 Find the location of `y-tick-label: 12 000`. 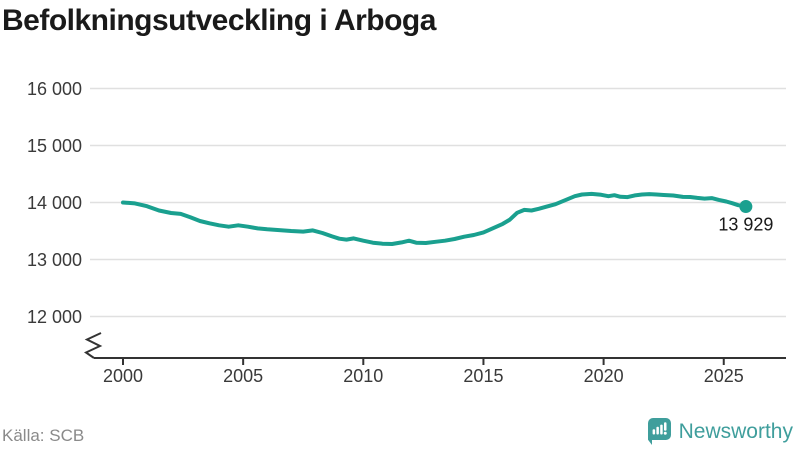

y-tick-label: 12 000 is located at coordinates (54, 317).